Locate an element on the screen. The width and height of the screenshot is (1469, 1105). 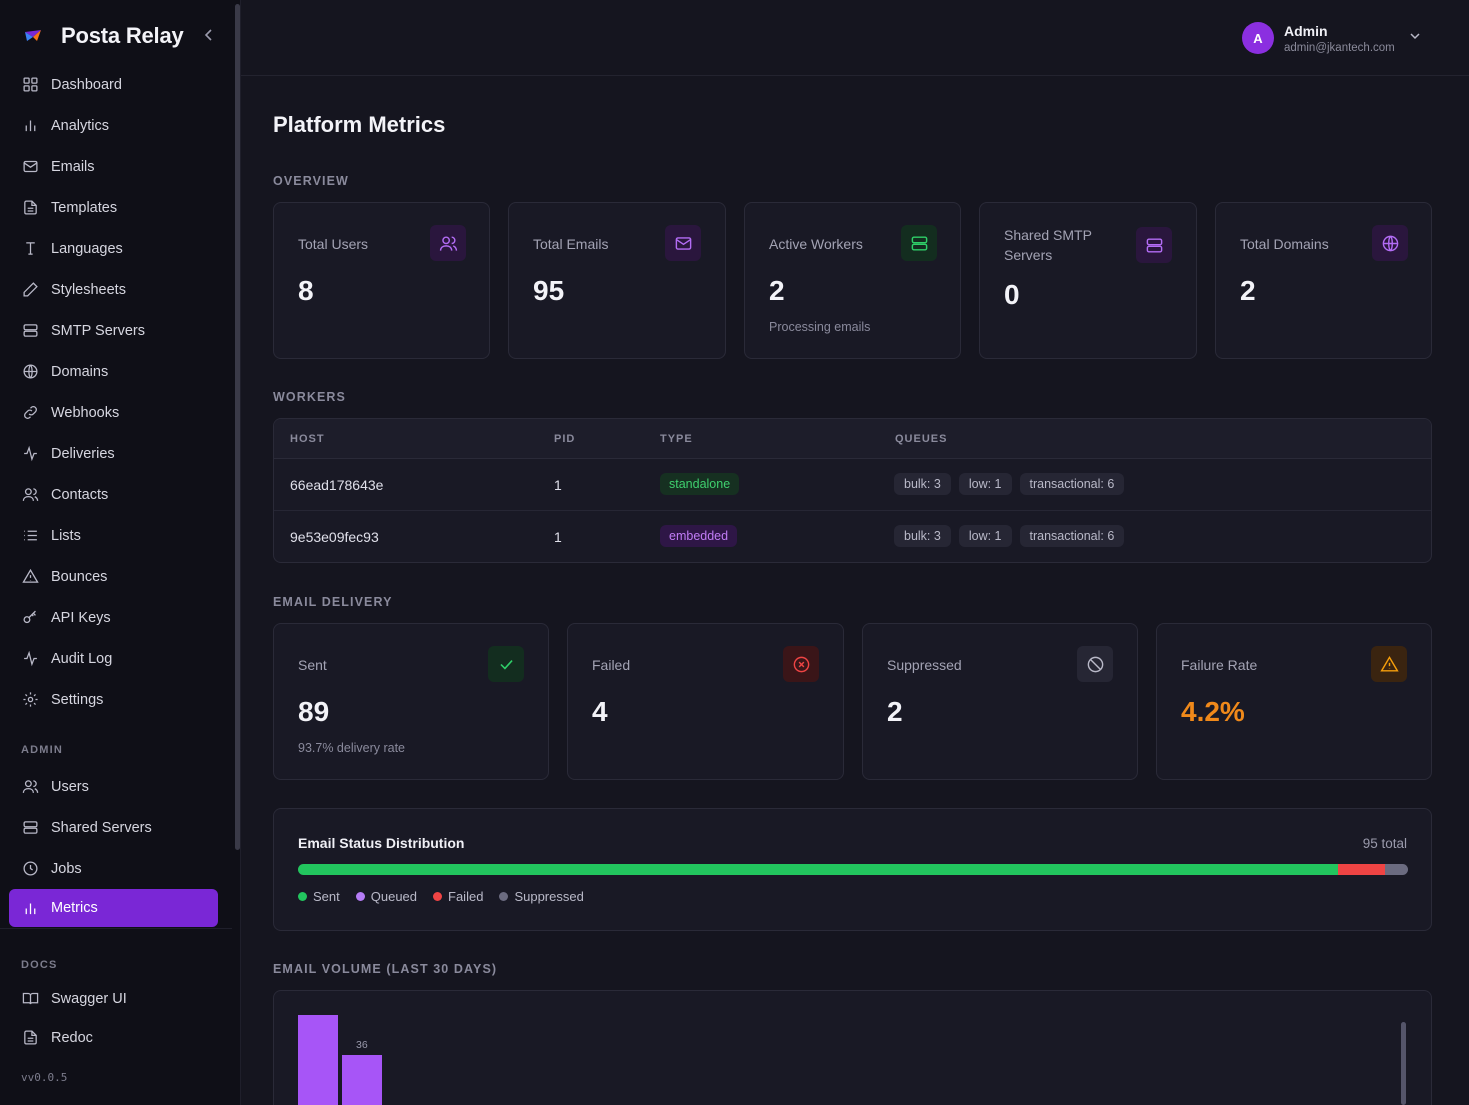
sidebar-item-languages: Languages is located at coordinates (116, 248).